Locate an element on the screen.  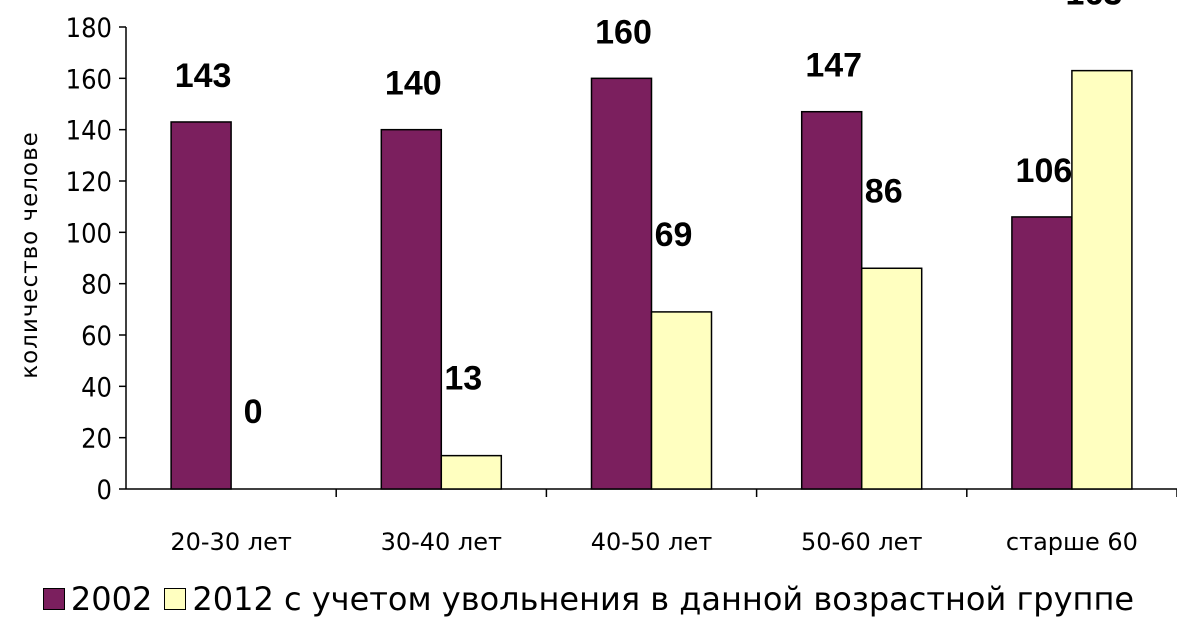
x-tick-label: 30-40 лет is located at coordinates (441, 542).